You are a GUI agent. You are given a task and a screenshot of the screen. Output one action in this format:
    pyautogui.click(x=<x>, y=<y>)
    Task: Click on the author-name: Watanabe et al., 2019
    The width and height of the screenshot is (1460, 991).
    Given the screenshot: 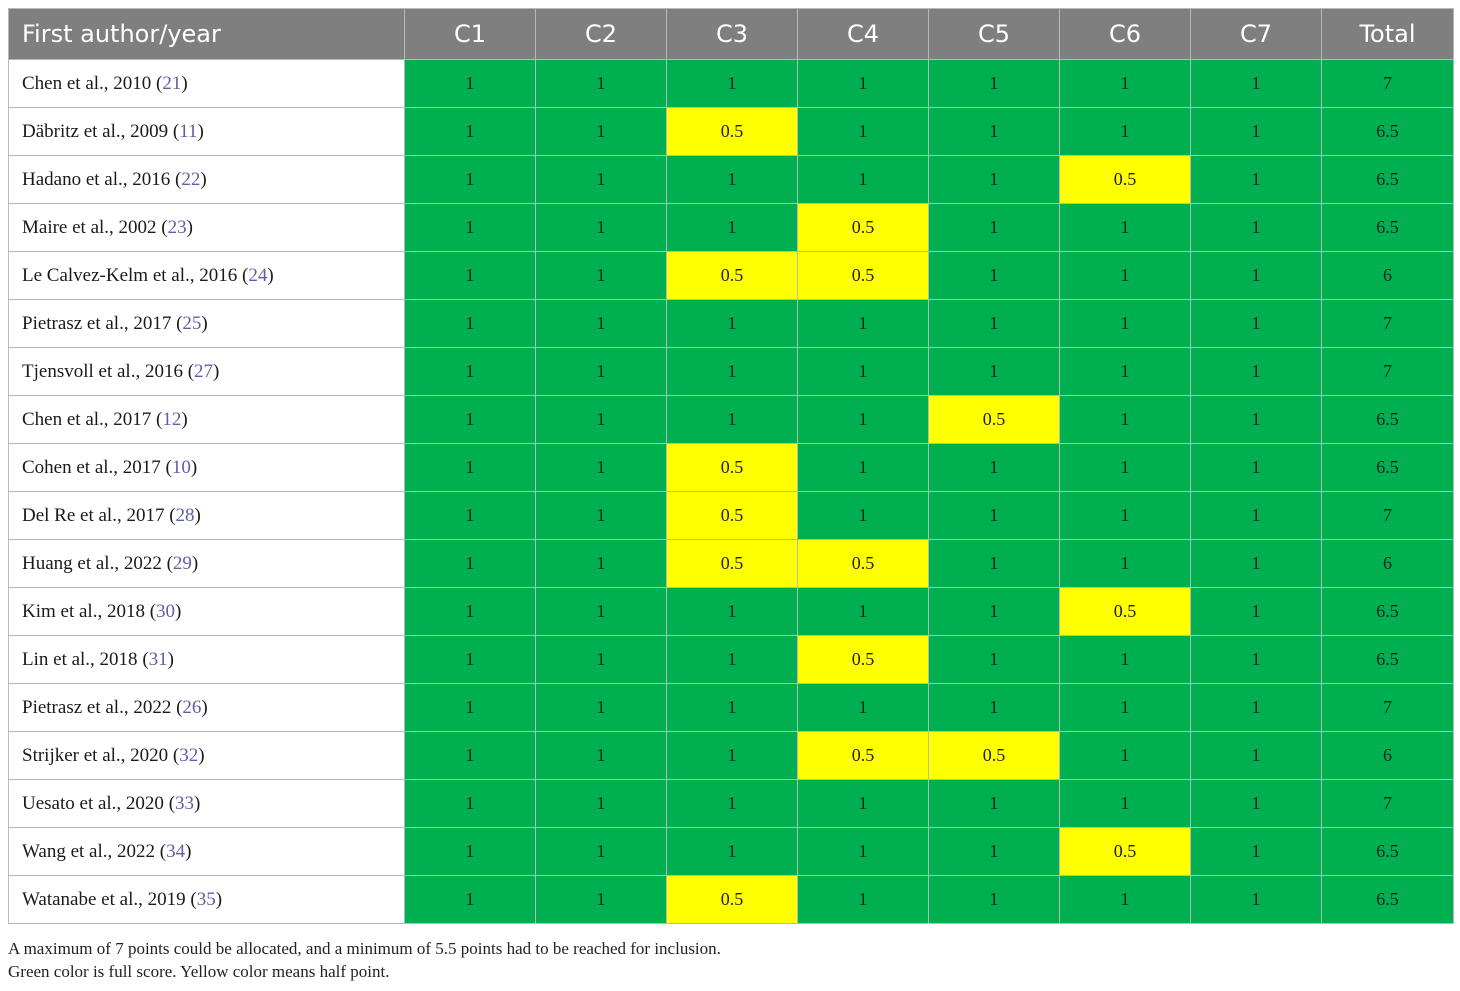 What is the action you would take?
    pyautogui.click(x=104, y=899)
    